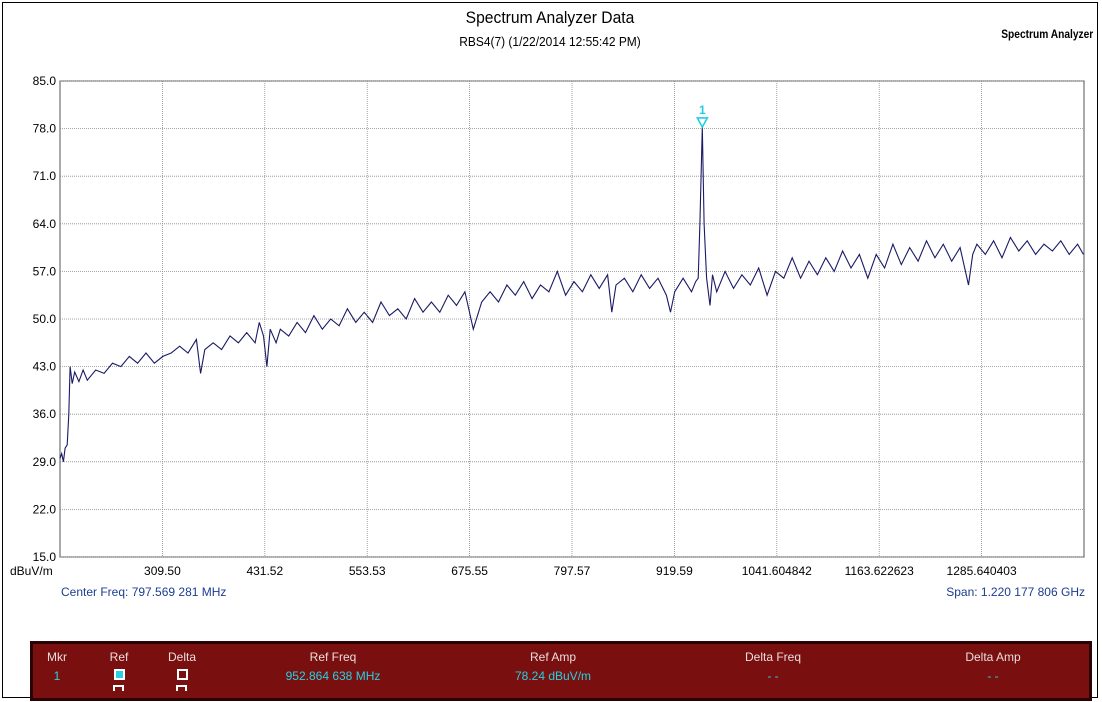 The image size is (1102, 702). I want to click on x-tick-label: 1163.622623, so click(880, 571).